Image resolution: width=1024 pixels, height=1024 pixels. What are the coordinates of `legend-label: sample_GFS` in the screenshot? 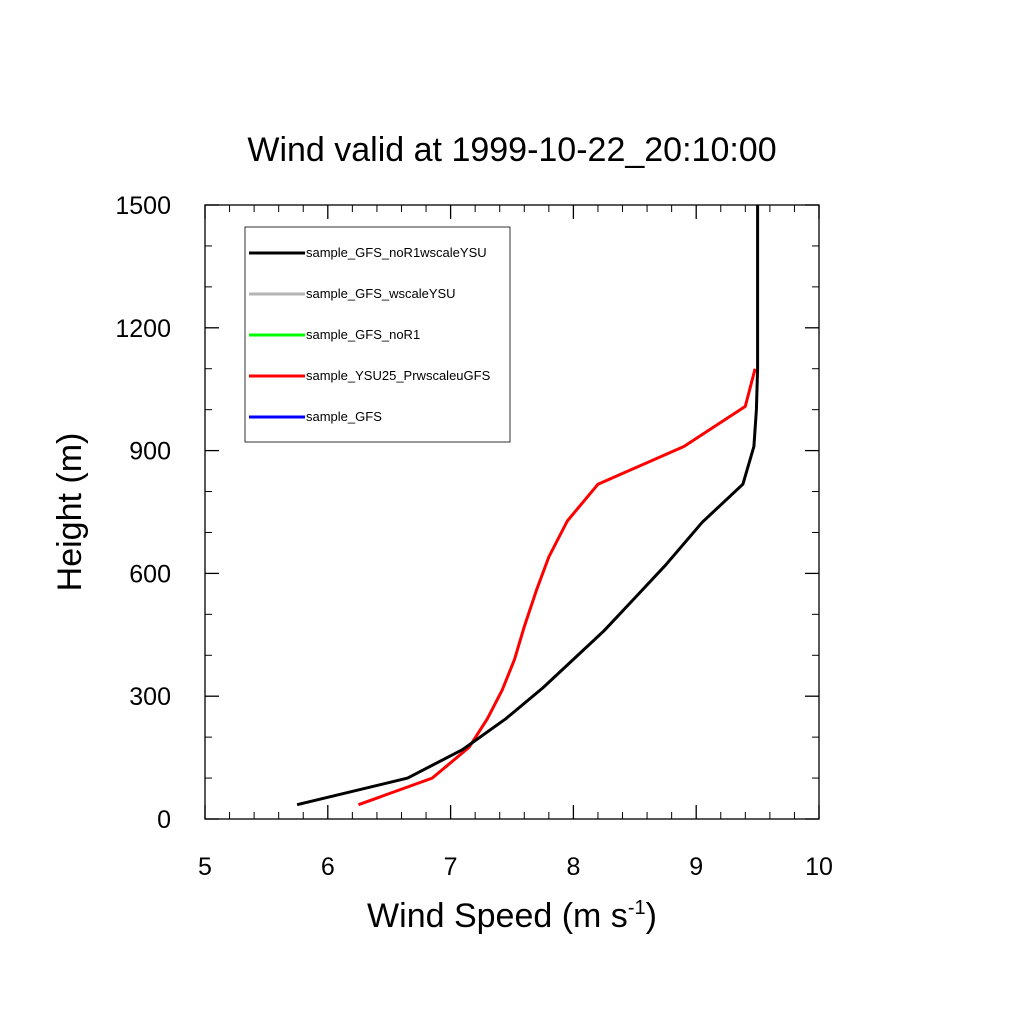 It's located at (344, 416).